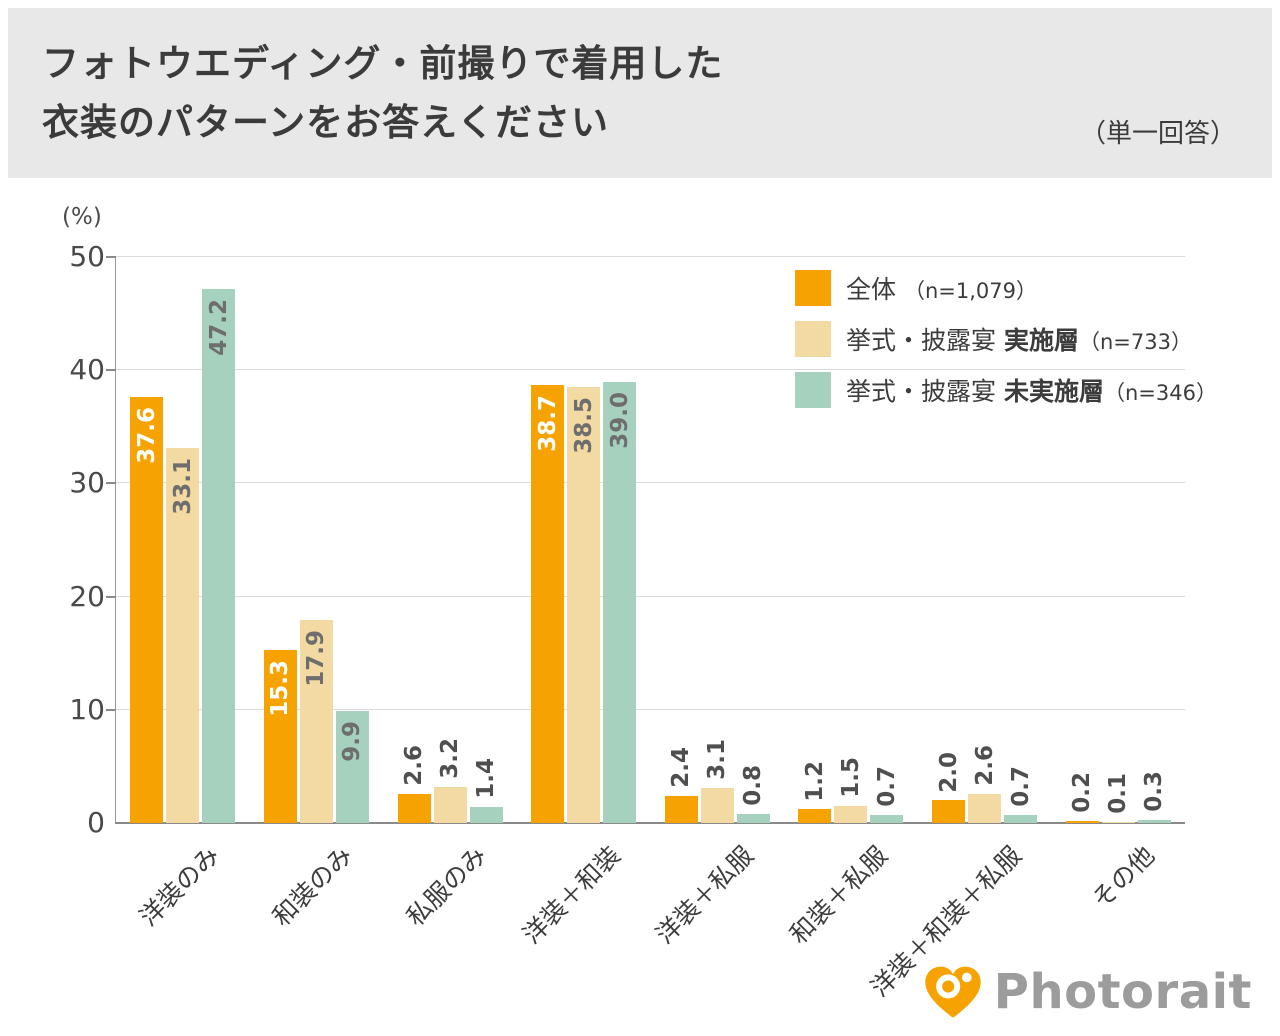 Image resolution: width=1280 pixels, height=1036 pixels. Describe the element at coordinates (620, 602) in the screenshot. I see `bar: 39.0` at that location.